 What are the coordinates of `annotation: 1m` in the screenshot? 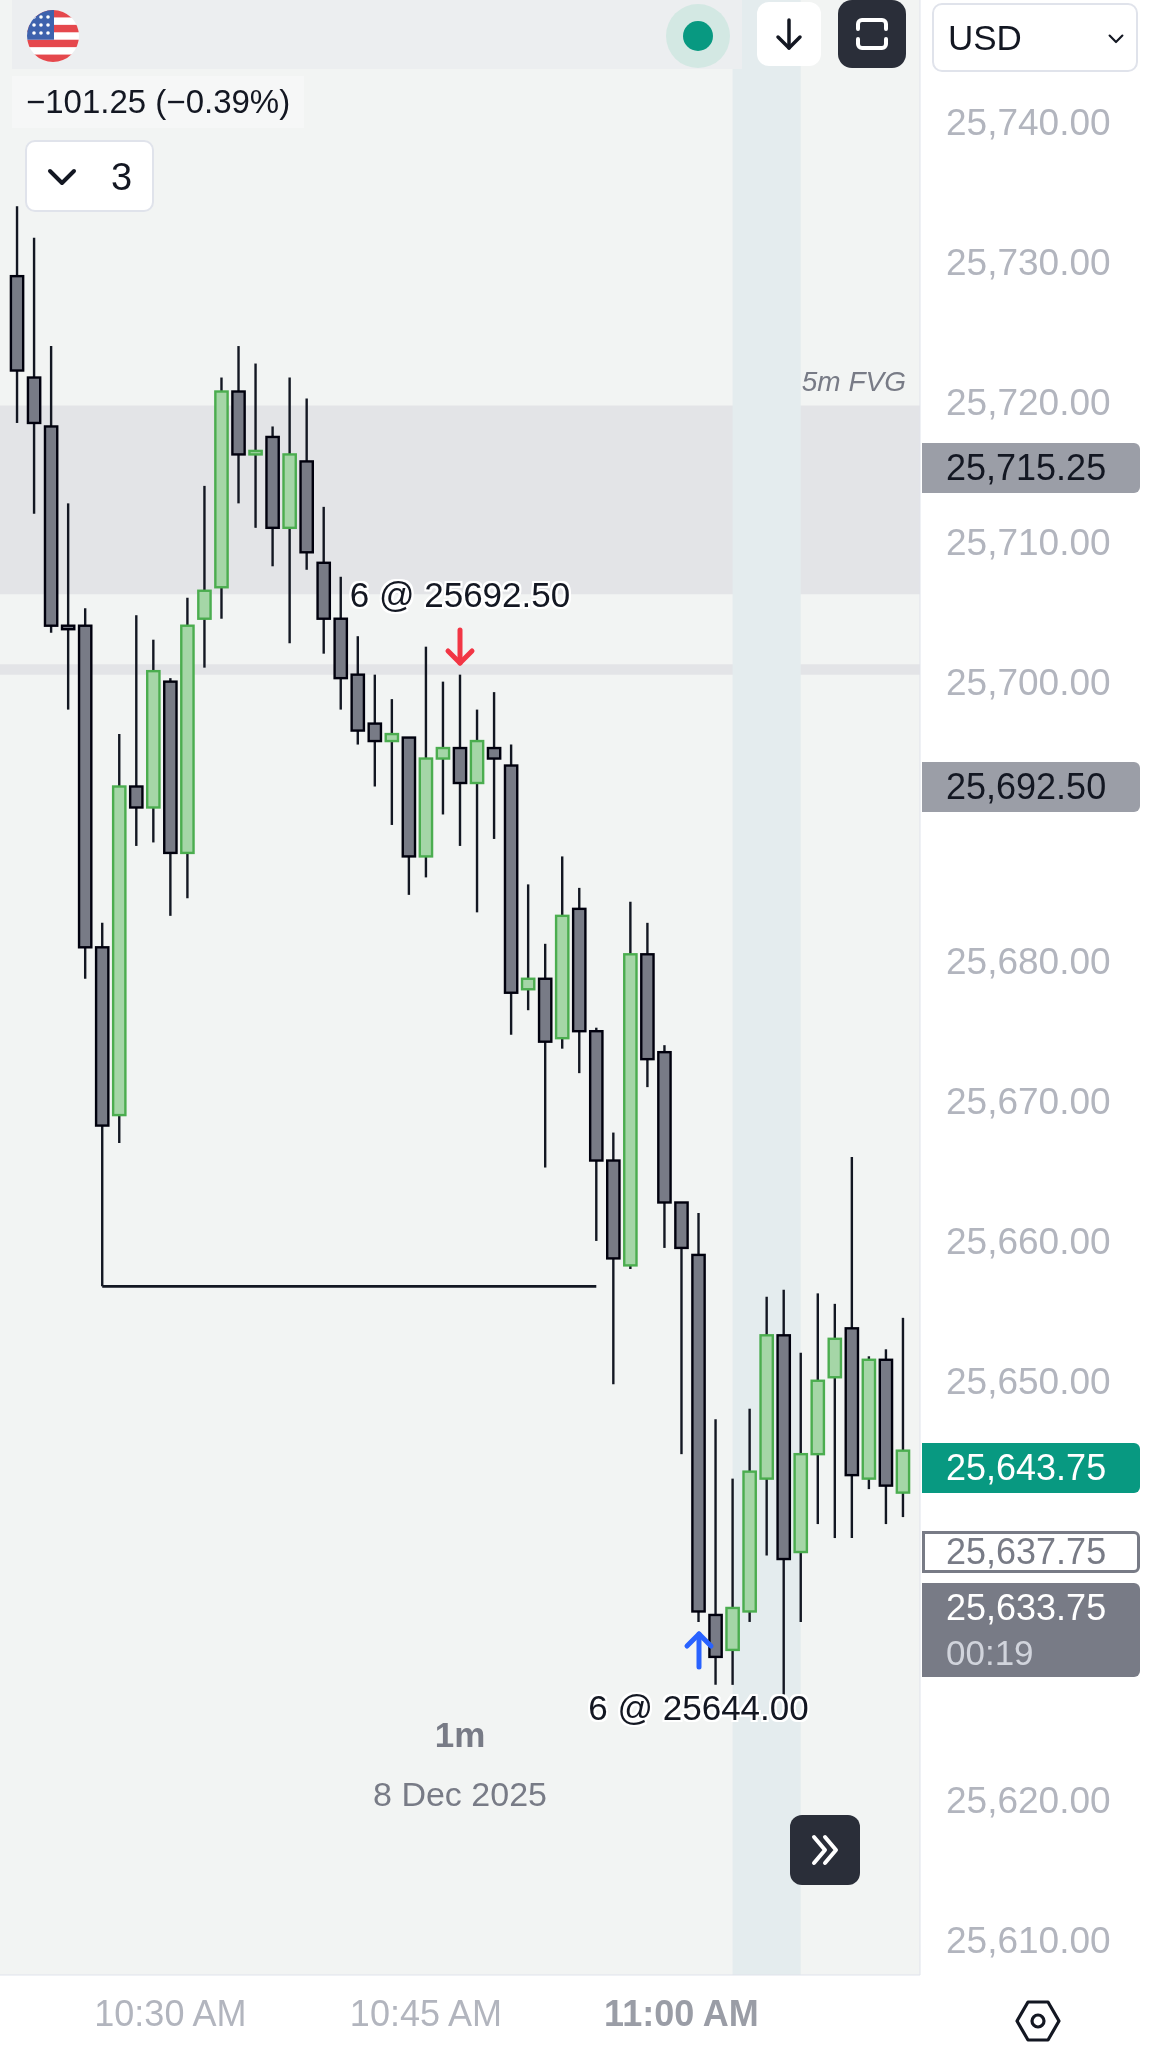 It's located at (460, 1735).